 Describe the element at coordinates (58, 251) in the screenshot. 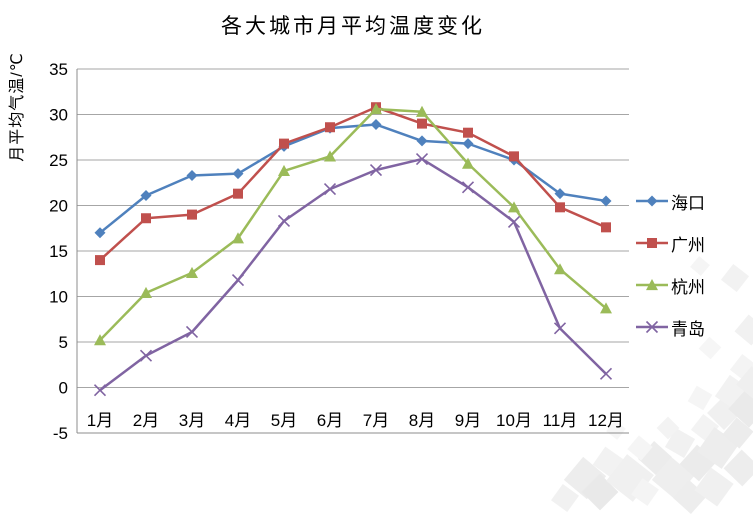

I see `y-tick-label: 15` at that location.